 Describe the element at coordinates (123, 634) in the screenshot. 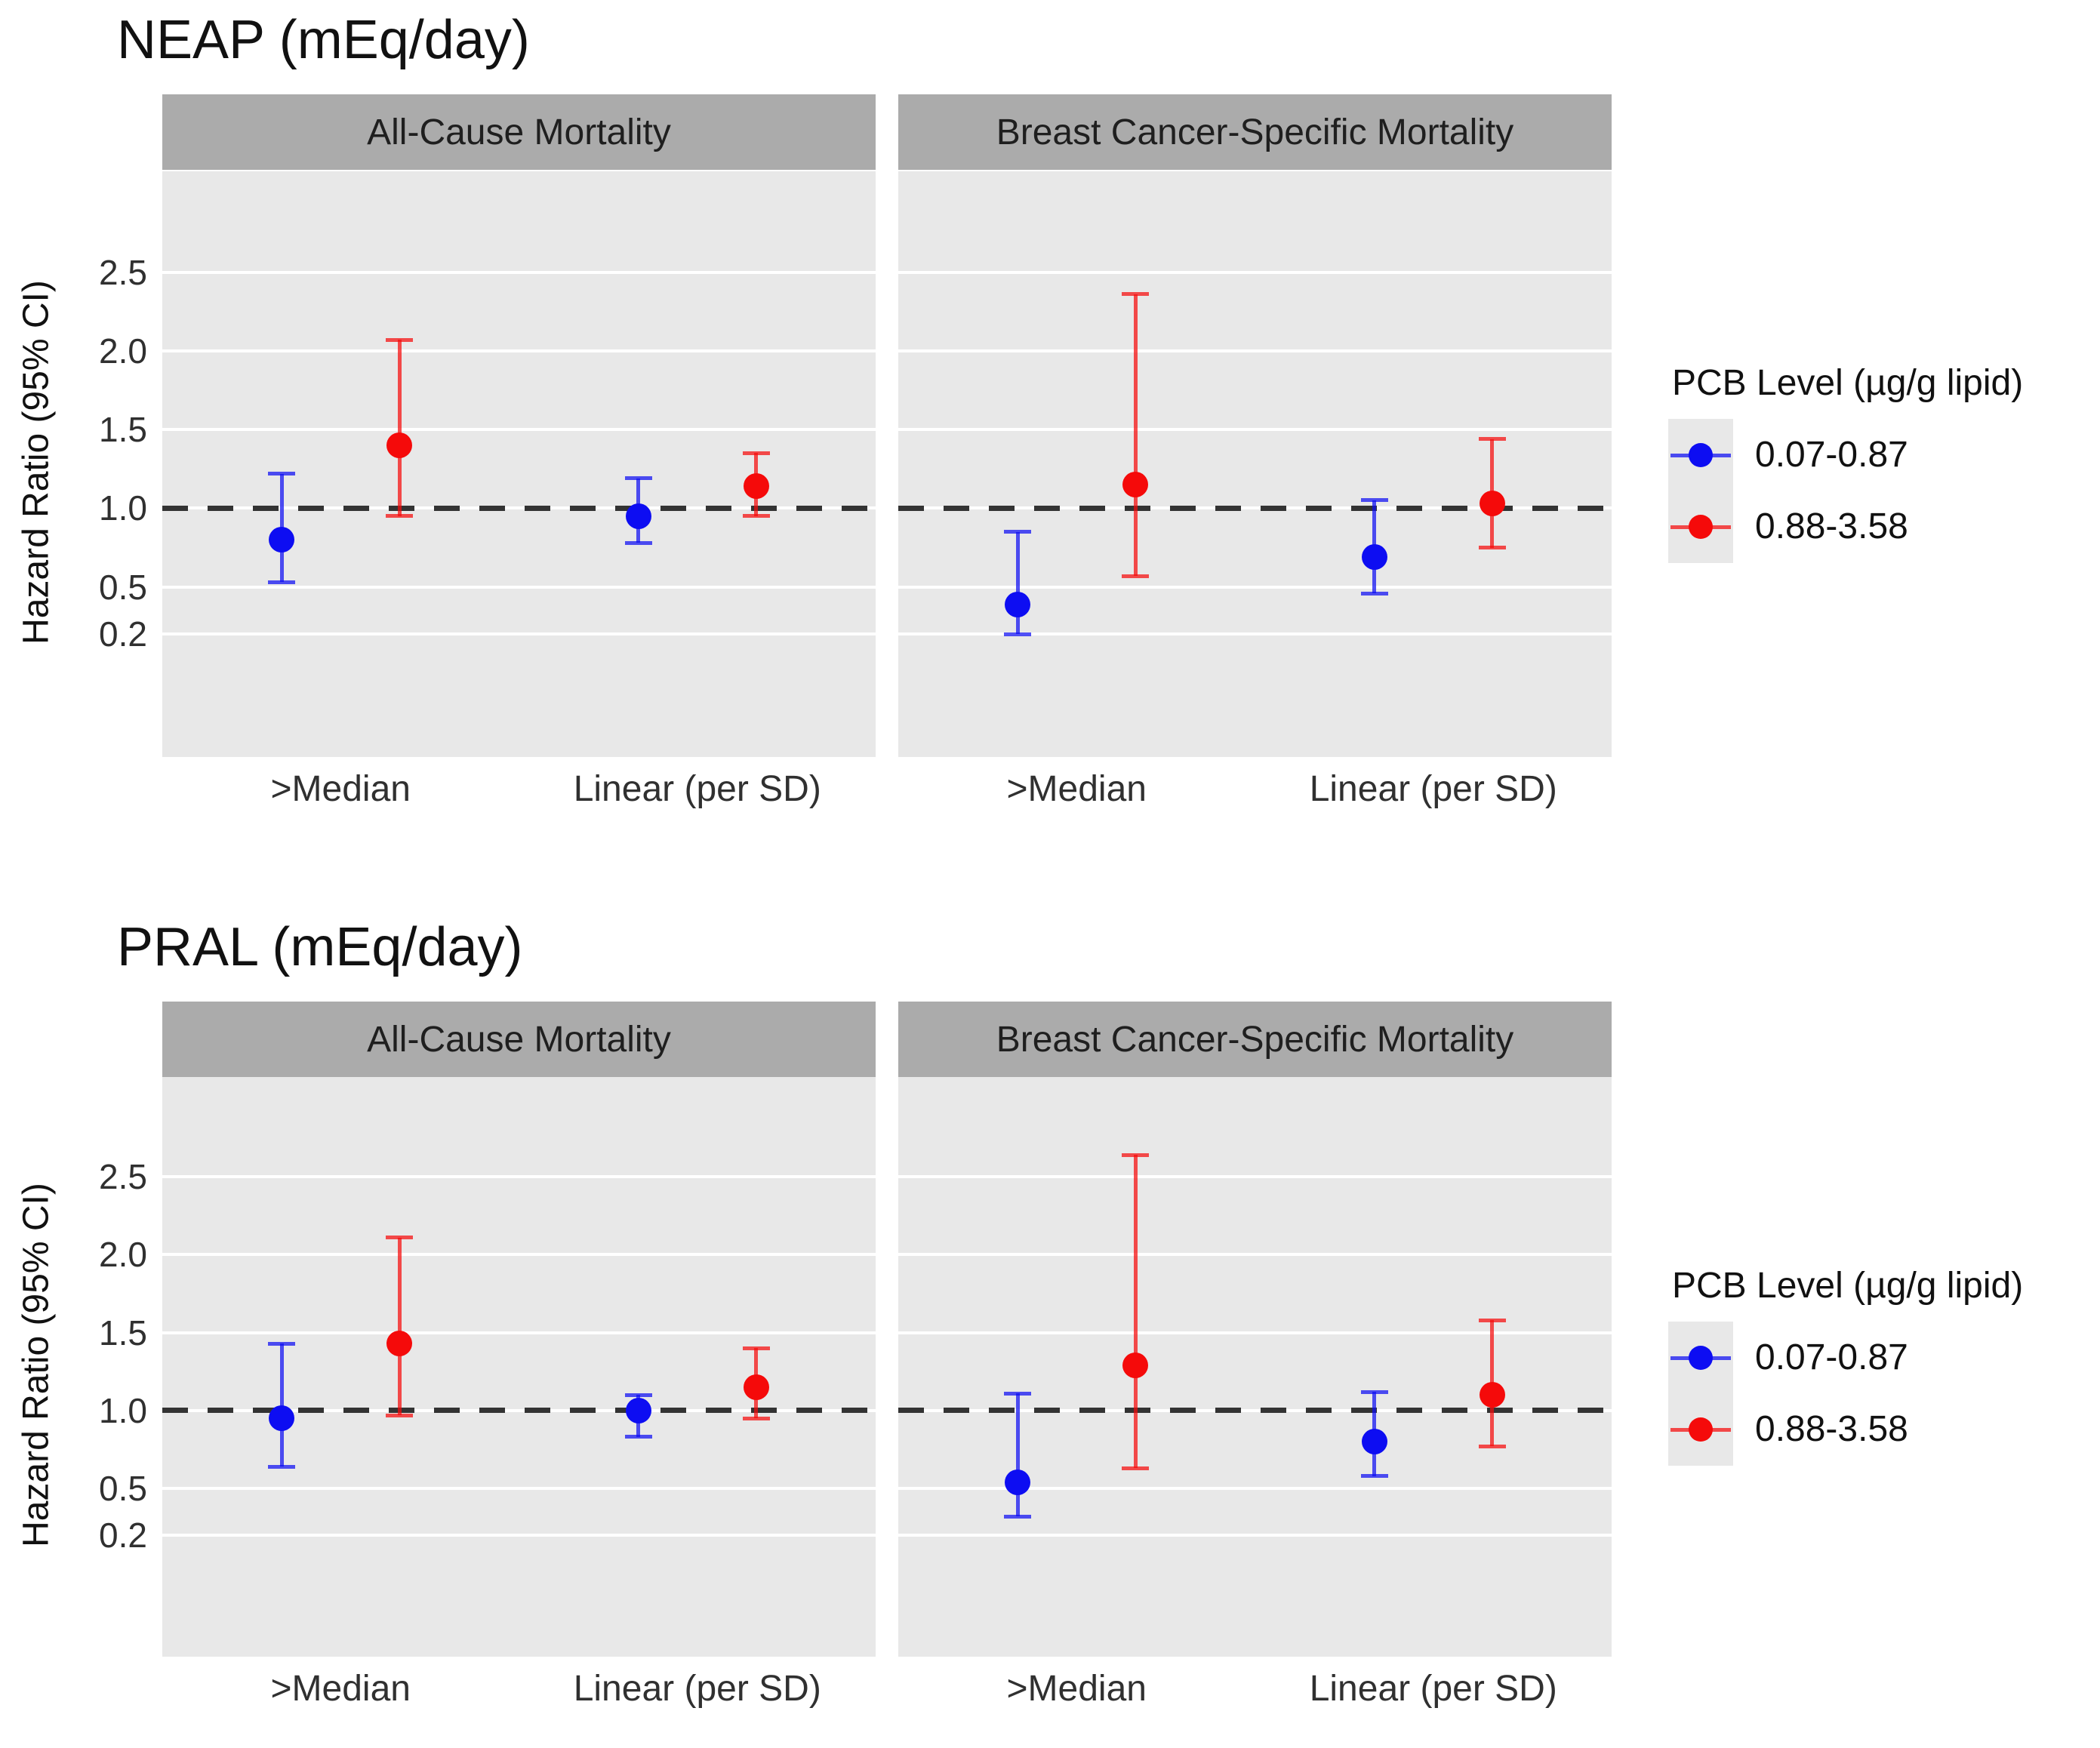

I see `y-axis-tick-label: 0.2` at that location.